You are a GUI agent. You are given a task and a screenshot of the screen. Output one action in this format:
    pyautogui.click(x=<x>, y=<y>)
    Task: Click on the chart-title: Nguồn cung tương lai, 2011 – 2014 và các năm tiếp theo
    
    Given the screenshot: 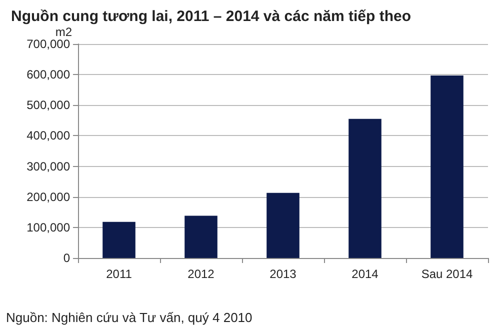 What is the action you would take?
    pyautogui.click(x=211, y=16)
    